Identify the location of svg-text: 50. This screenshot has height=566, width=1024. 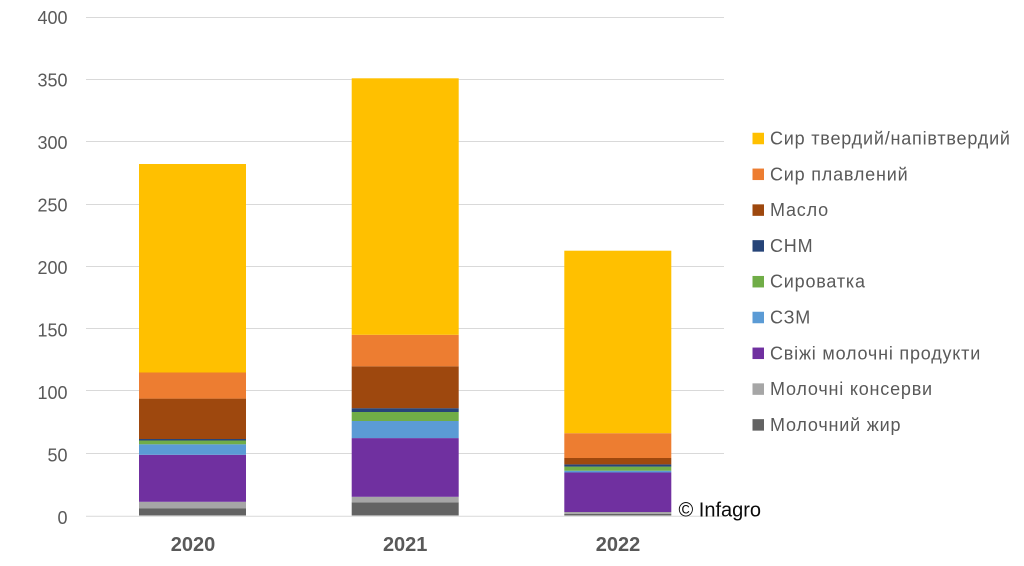
(57, 455).